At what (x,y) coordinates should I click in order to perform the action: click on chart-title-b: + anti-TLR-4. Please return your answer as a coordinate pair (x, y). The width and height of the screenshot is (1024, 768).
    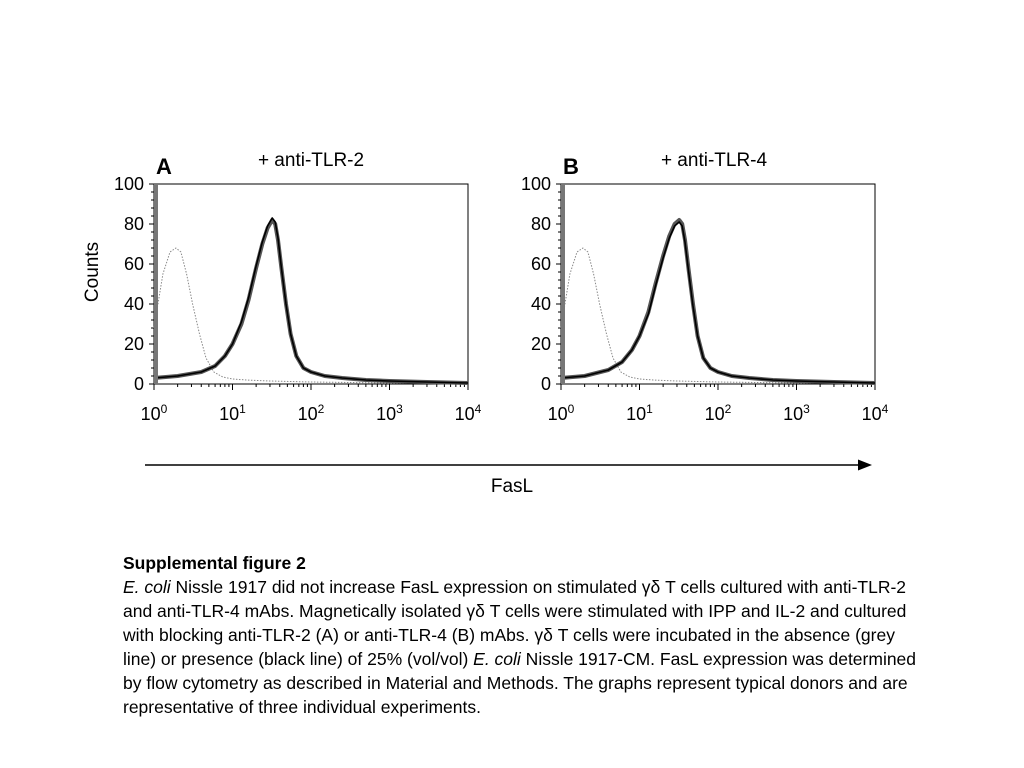
    Looking at the image, I should click on (714, 160).